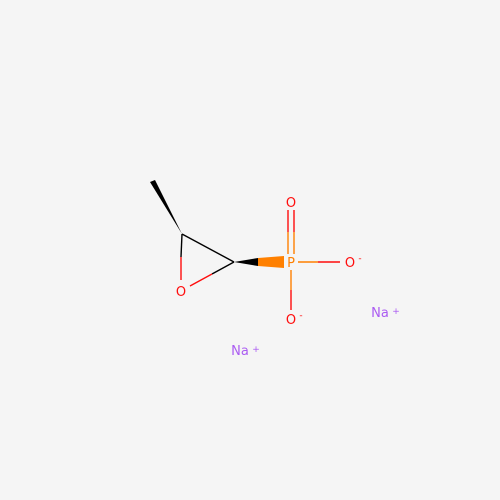  What do you see at coordinates (246, 262) in the screenshot?
I see `wedge-bond-phosphorus-dark` at bounding box center [246, 262].